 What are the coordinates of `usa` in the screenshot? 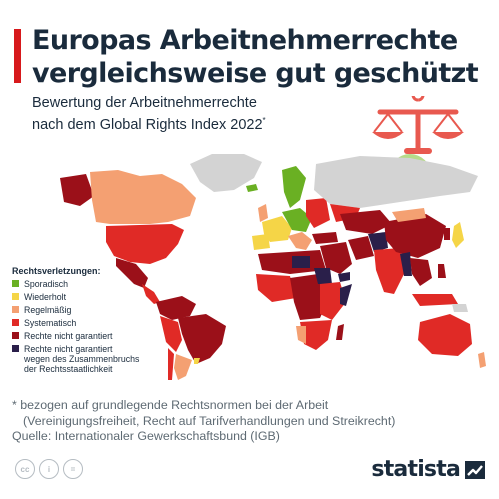 It's located at (145, 244).